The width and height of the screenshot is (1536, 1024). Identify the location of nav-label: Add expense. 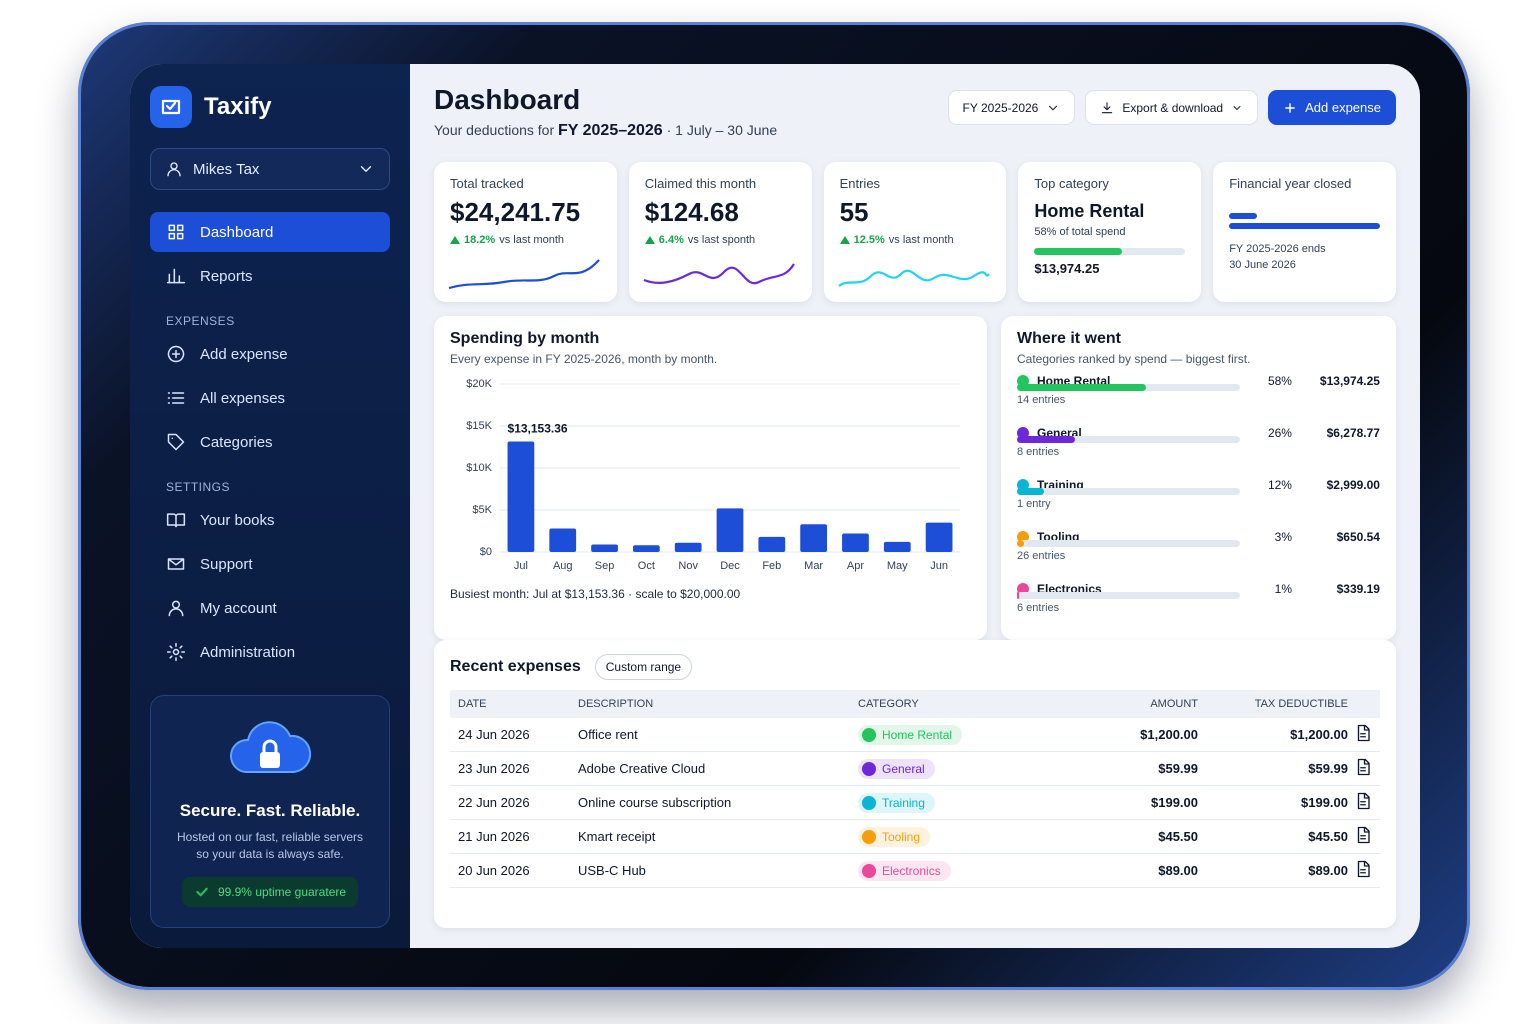
(244, 354).